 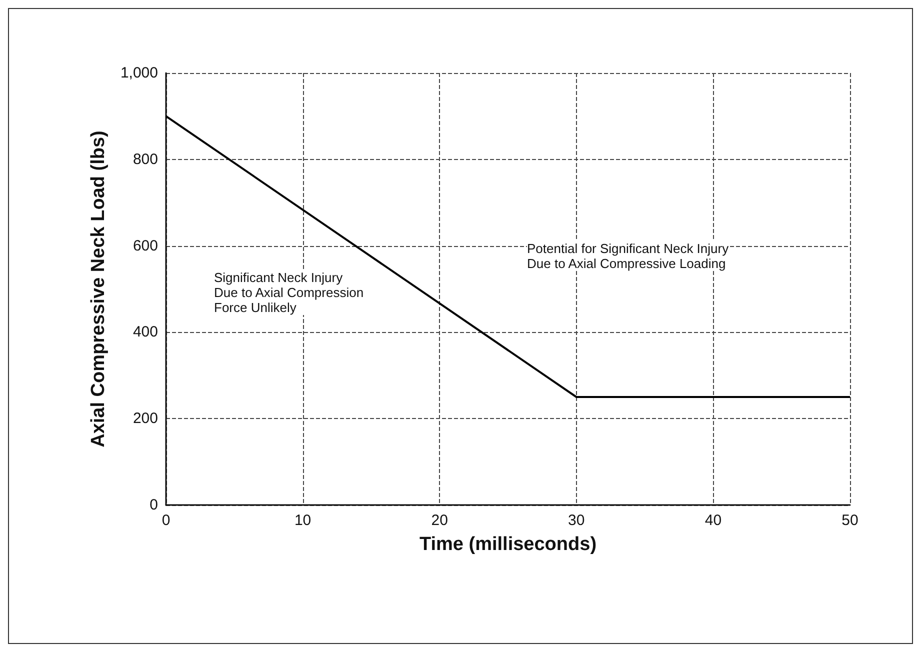 I want to click on annotation: Potential for Significant Neck Injury Due to Axial Compressive Loading, so click(x=628, y=256).